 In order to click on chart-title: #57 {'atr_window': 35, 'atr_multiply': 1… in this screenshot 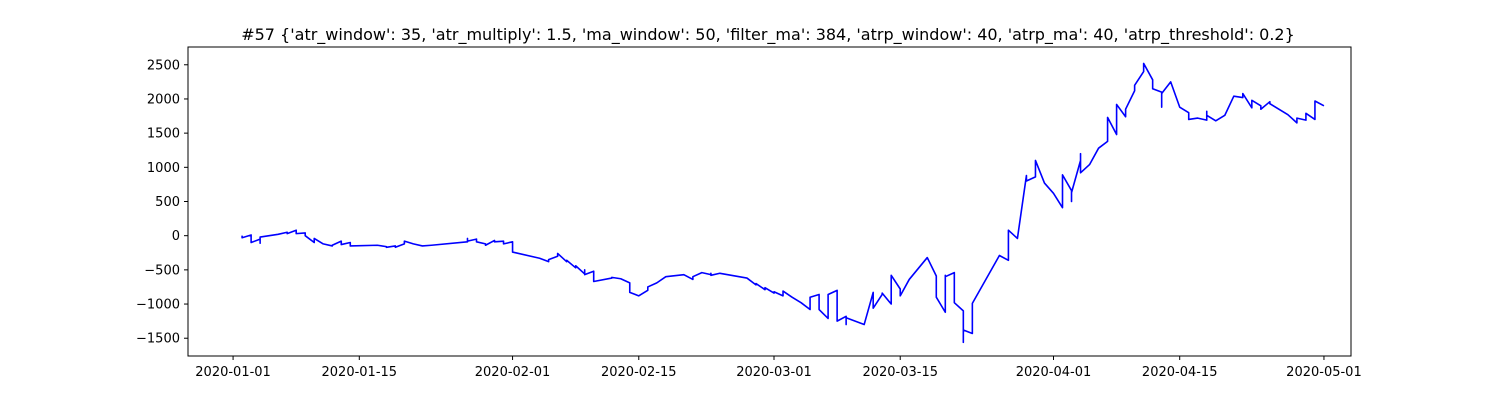, I will do `click(768, 35)`.